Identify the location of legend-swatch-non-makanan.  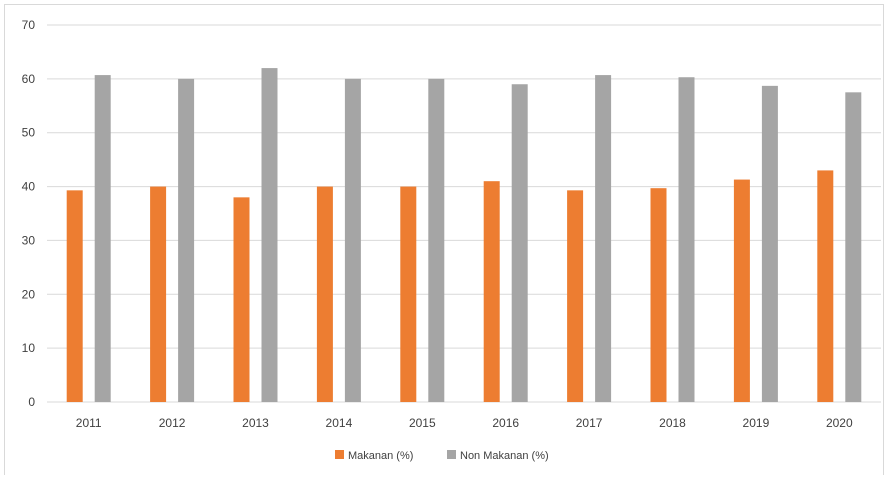
(451, 454).